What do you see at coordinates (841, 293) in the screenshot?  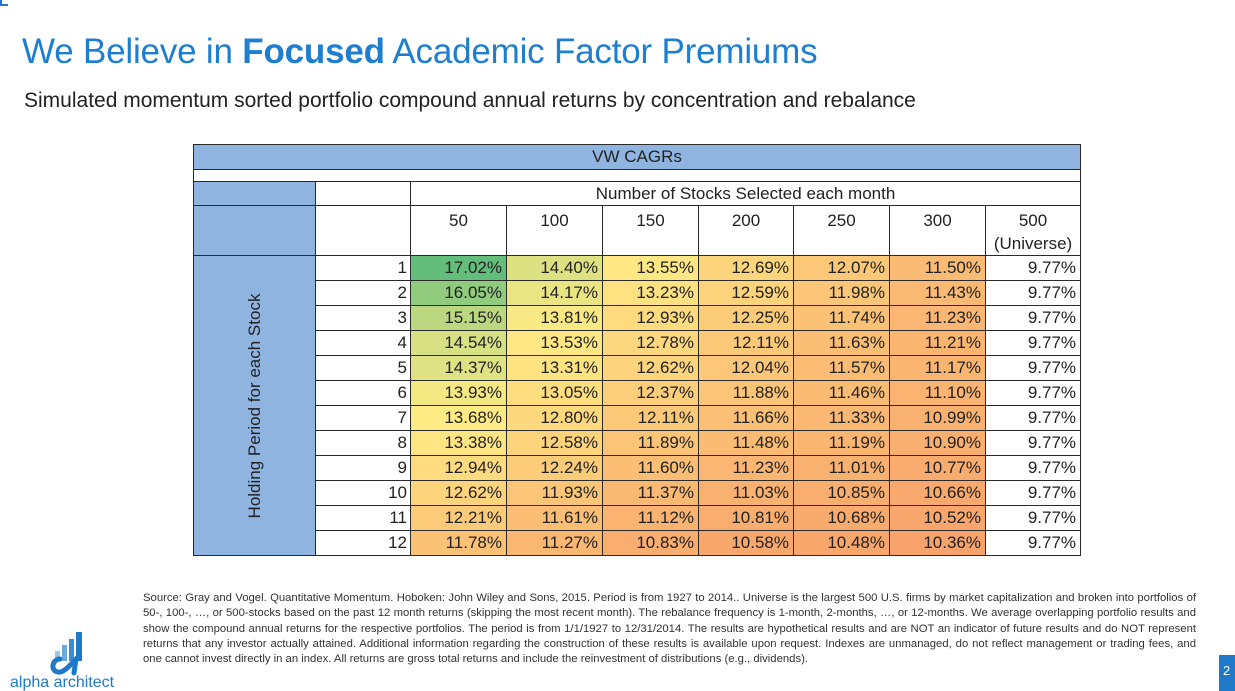 I see `cagr-cell: 11.98%` at bounding box center [841, 293].